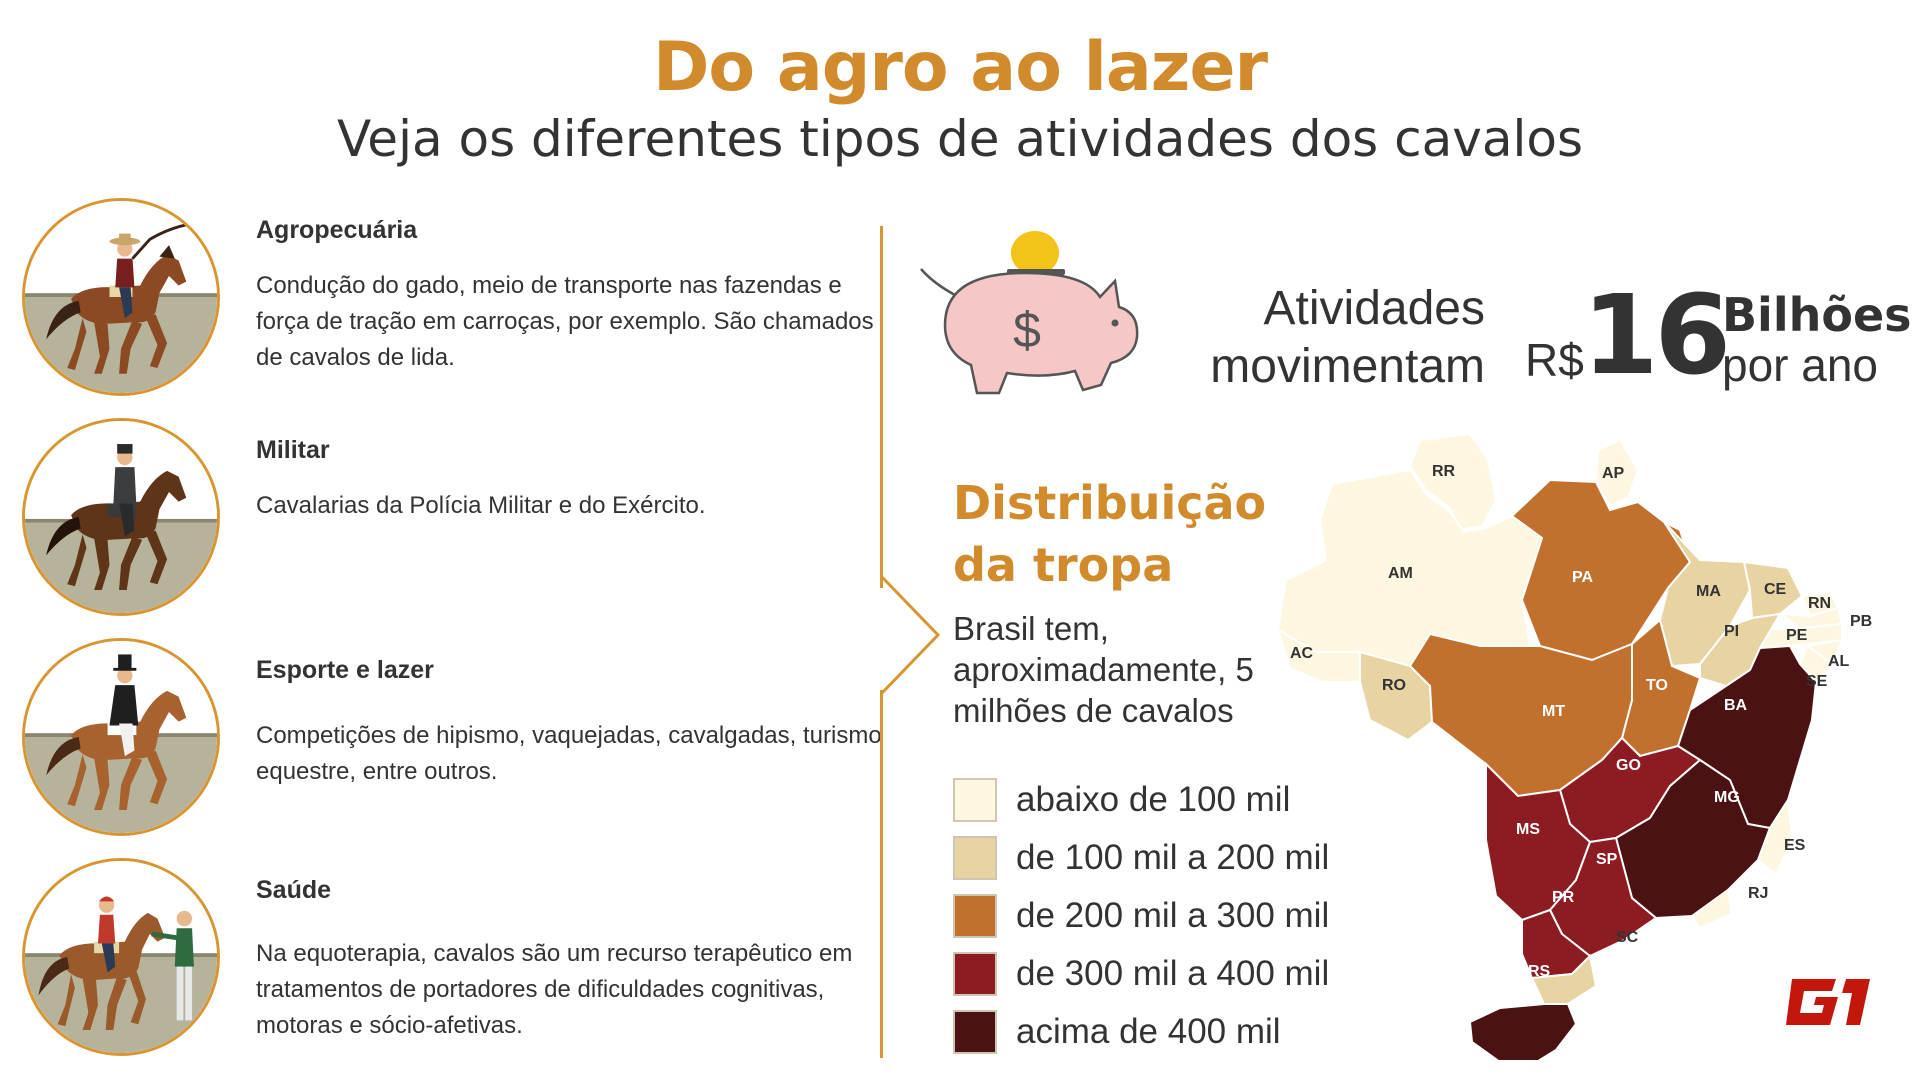  I want to click on state-label: ES, so click(1795, 845).